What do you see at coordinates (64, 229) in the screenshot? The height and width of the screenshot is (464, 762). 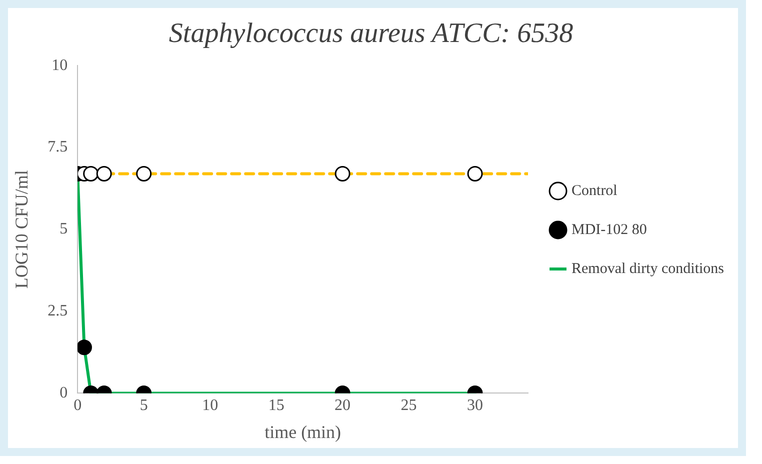 I see `y-tick-label: 5` at bounding box center [64, 229].